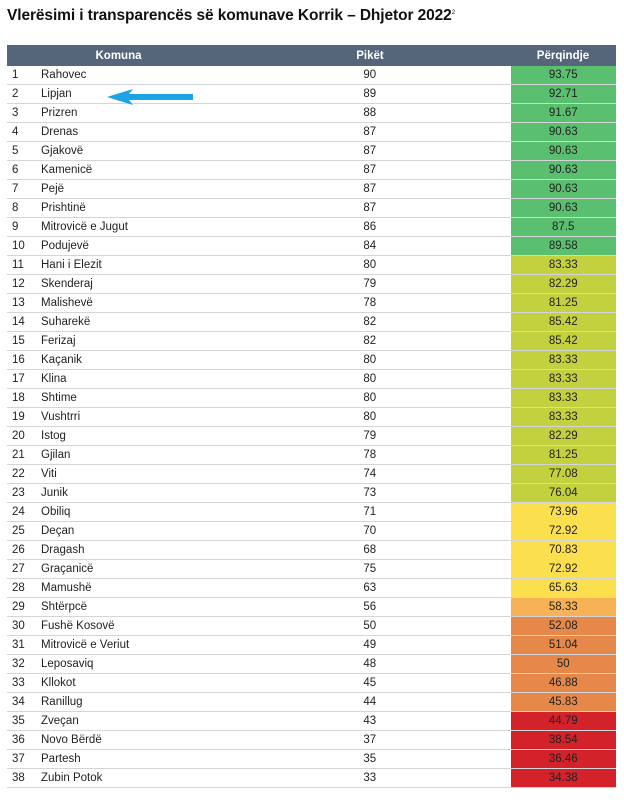 The image size is (624, 800). I want to click on percent-cell: 50, so click(562, 664).